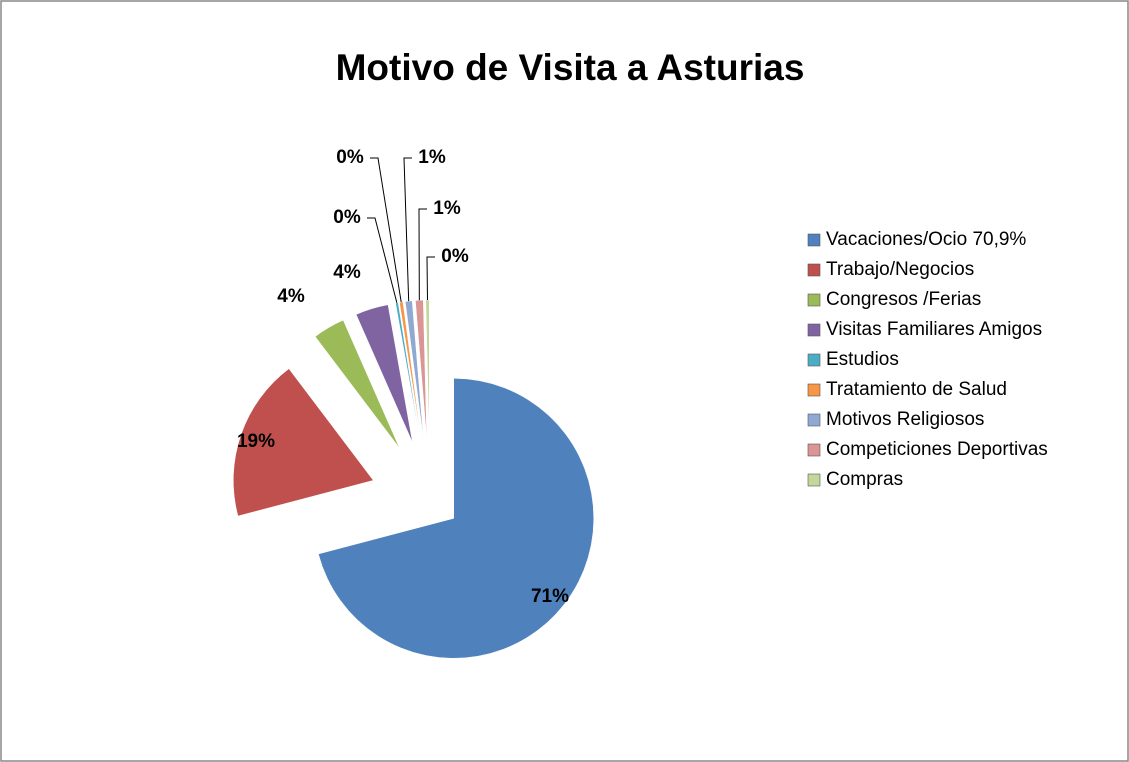  Describe the element at coordinates (256, 441) in the screenshot. I see `data-label: 19%` at that location.